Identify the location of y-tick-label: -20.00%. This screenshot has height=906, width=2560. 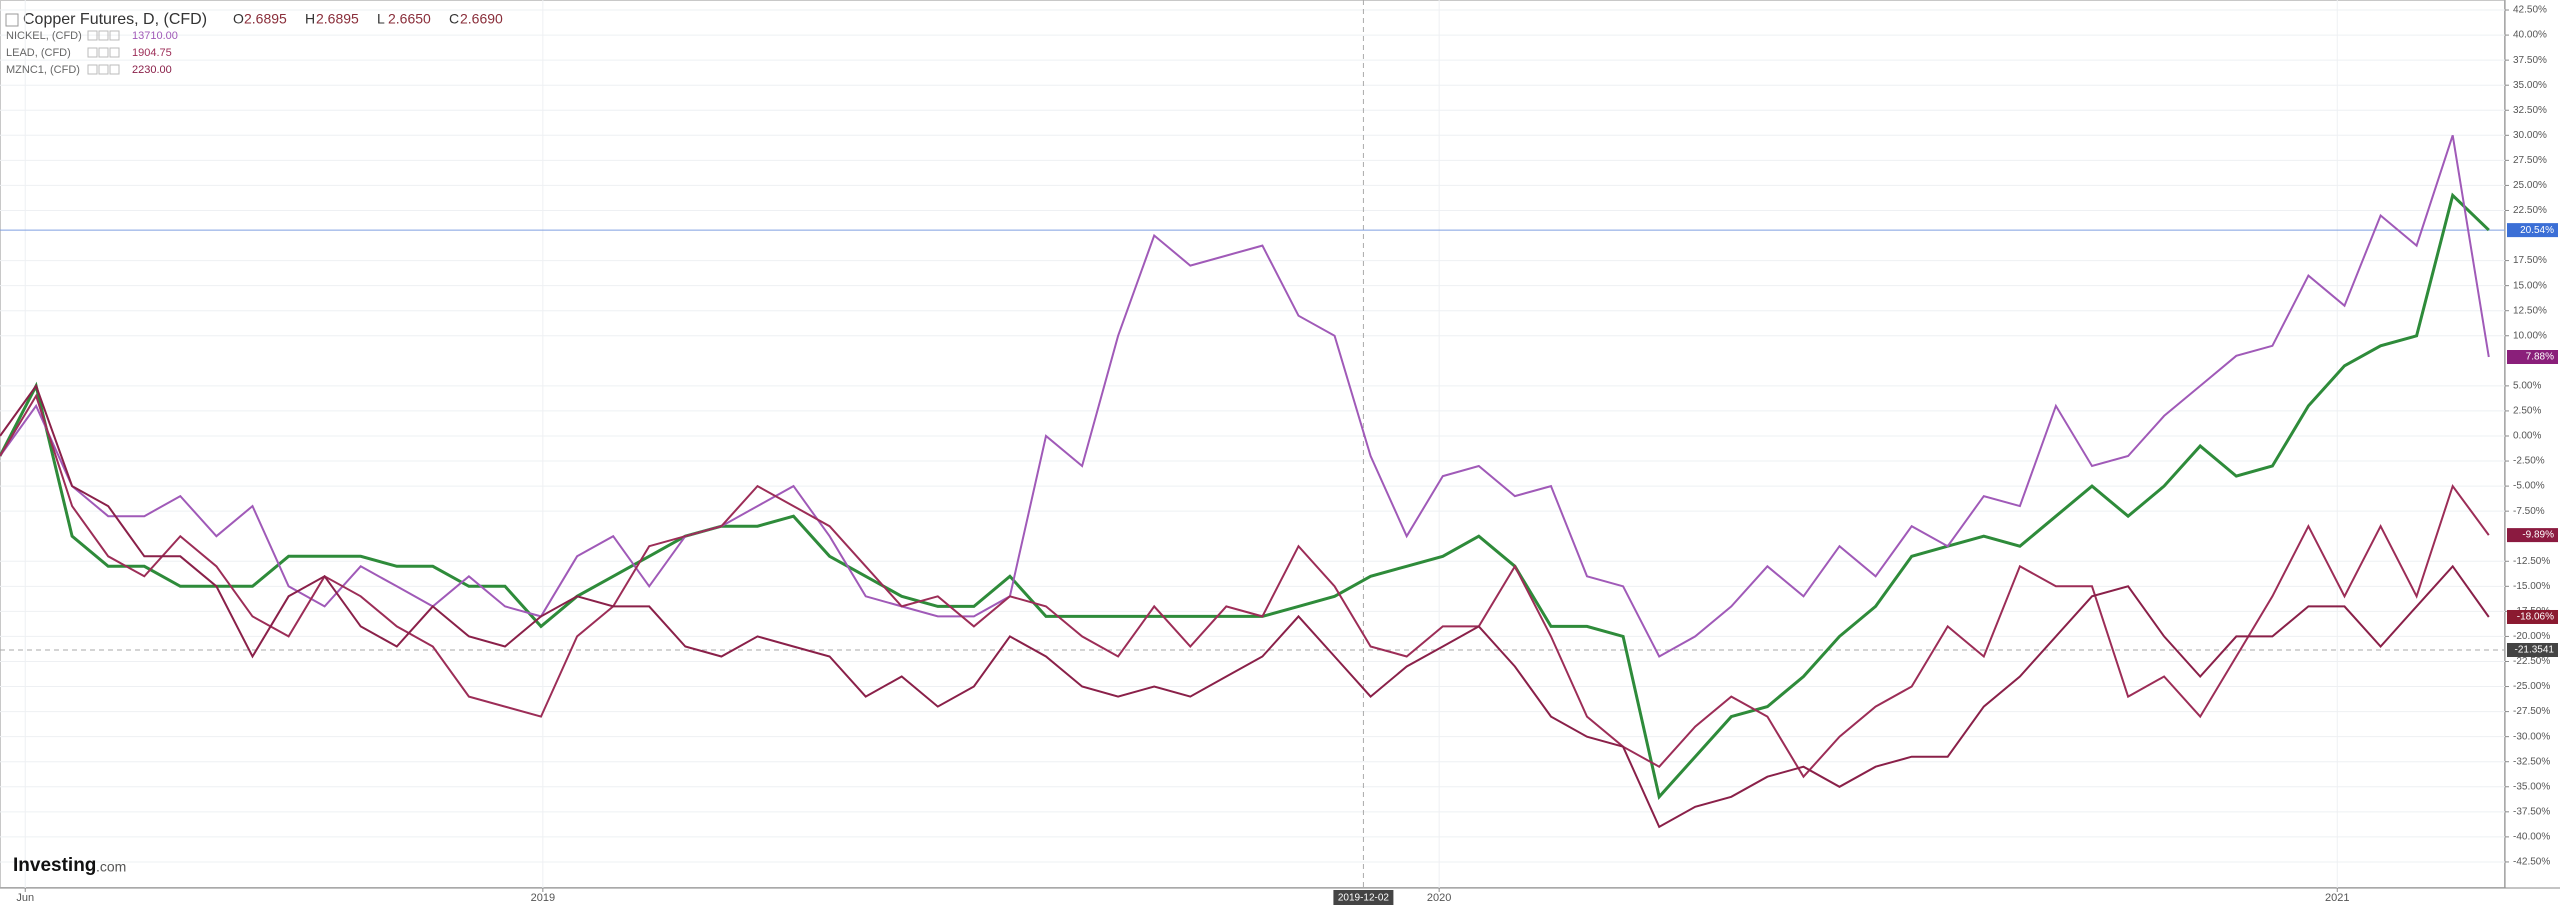
(2531, 636).